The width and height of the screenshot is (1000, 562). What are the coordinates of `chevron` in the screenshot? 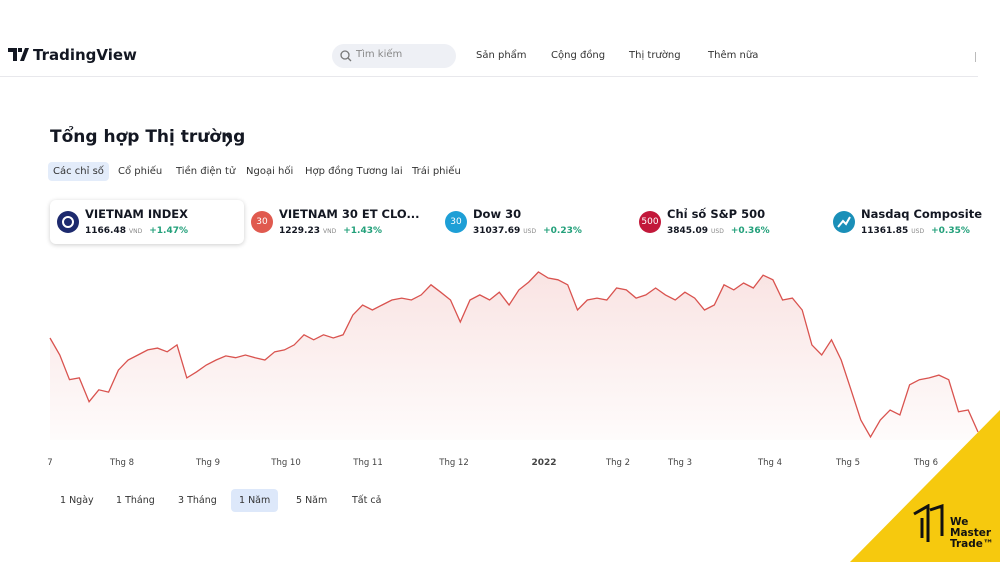 It's located at (229, 140).